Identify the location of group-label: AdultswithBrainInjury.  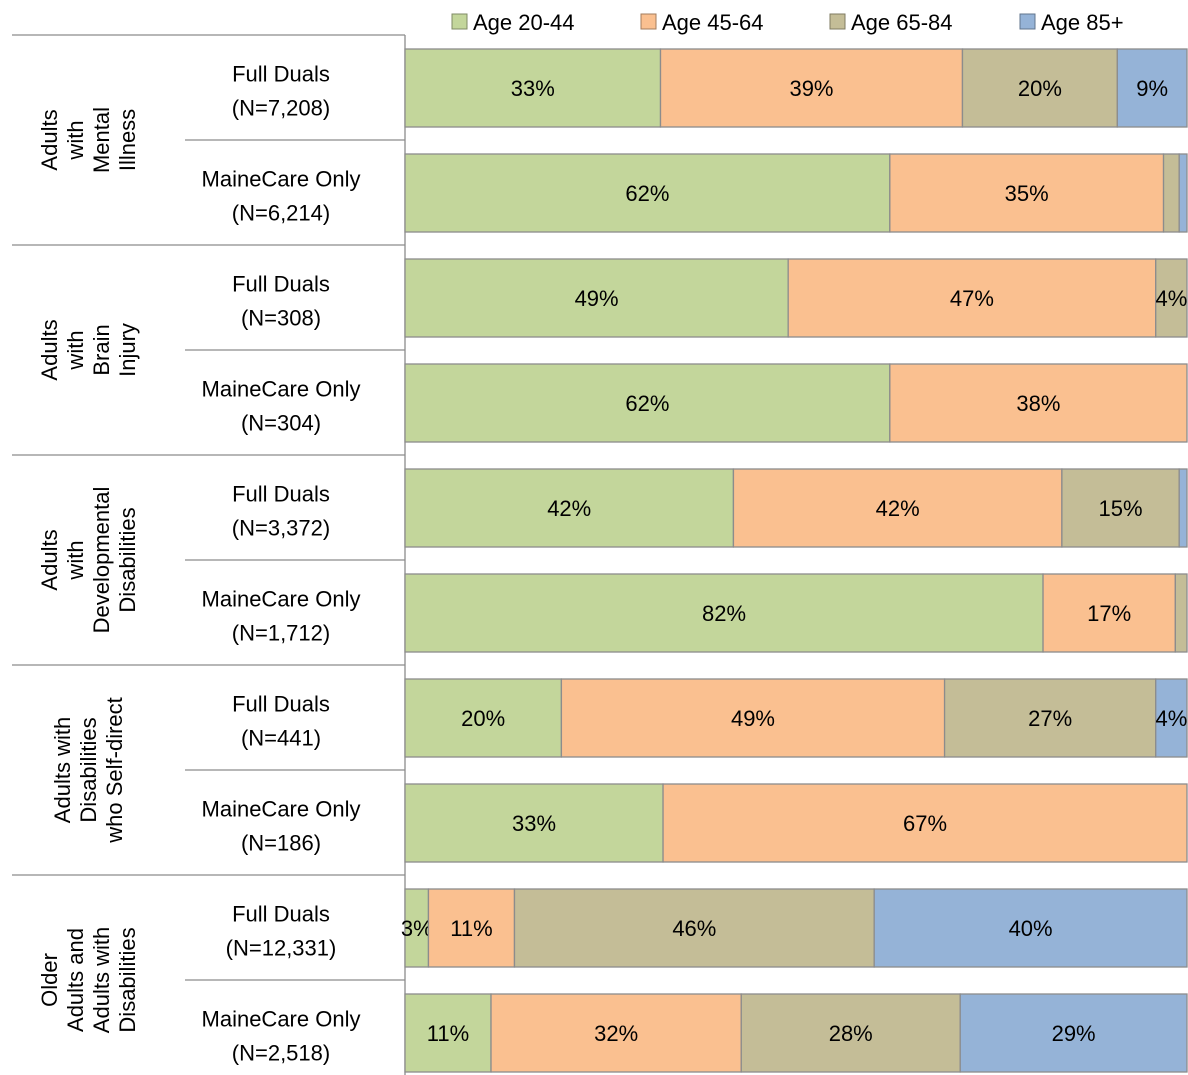
(88, 349).